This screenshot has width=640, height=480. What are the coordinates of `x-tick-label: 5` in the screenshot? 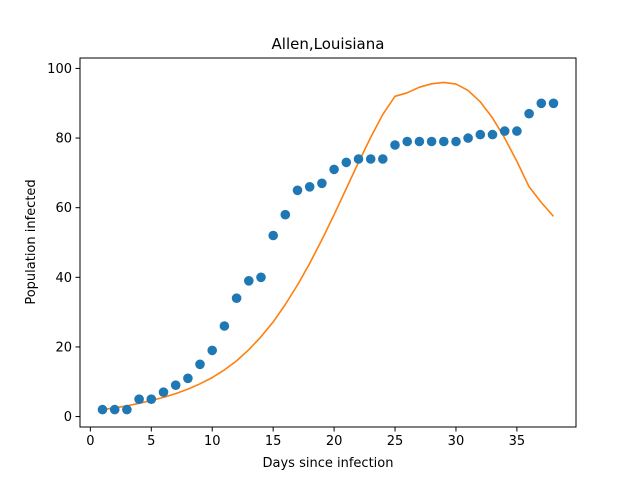 It's located at (151, 441).